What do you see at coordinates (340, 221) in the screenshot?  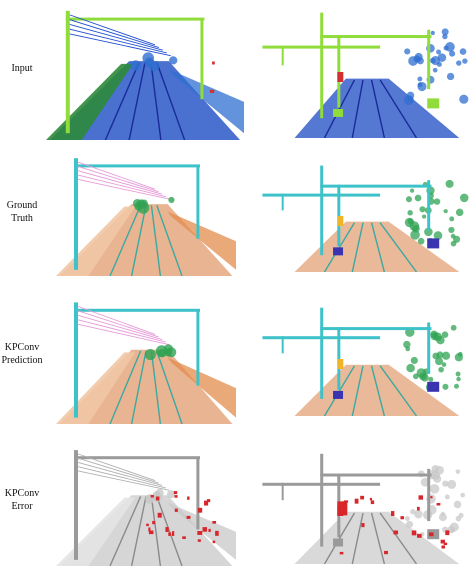 I see `signal-box` at bounding box center [340, 221].